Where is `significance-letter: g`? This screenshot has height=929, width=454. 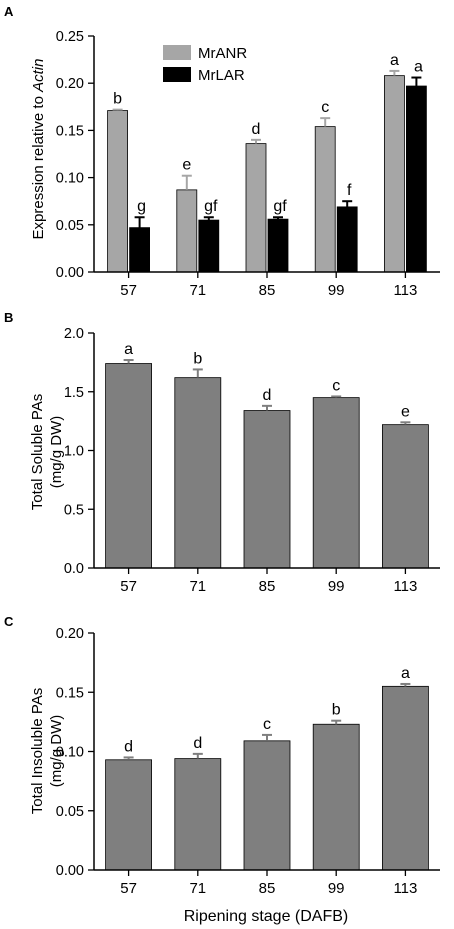 significance-letter: g is located at coordinates (141, 206).